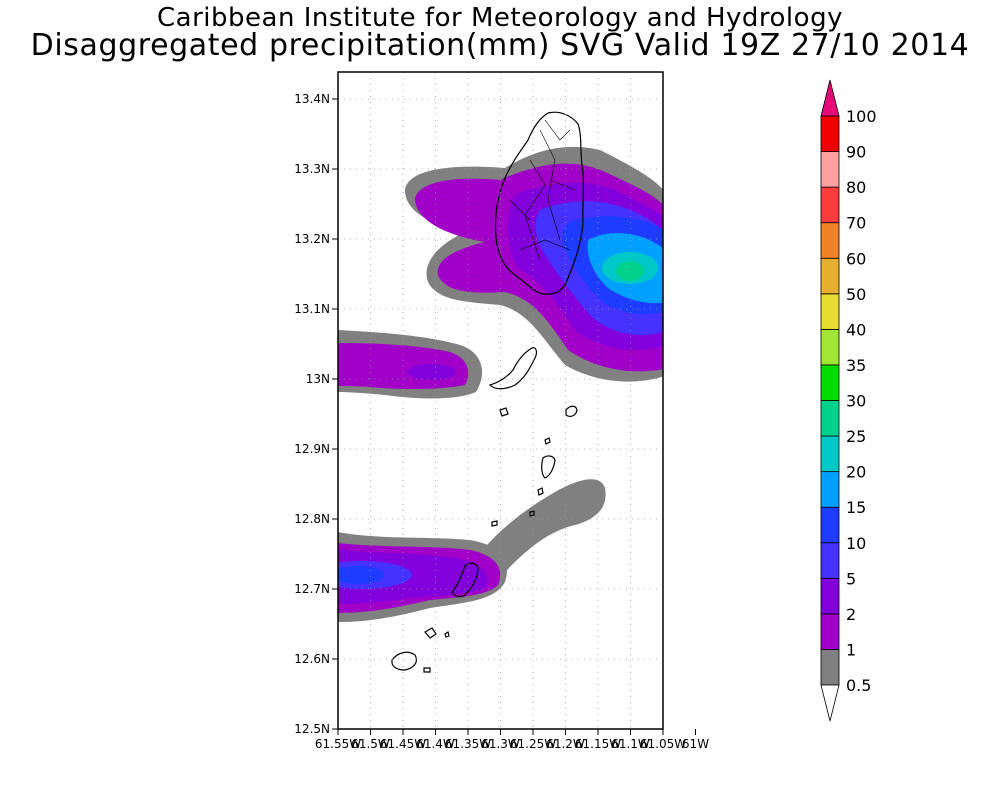  Describe the element at coordinates (312, 729) in the screenshot. I see `lat-tick-label: 12.5N` at that location.